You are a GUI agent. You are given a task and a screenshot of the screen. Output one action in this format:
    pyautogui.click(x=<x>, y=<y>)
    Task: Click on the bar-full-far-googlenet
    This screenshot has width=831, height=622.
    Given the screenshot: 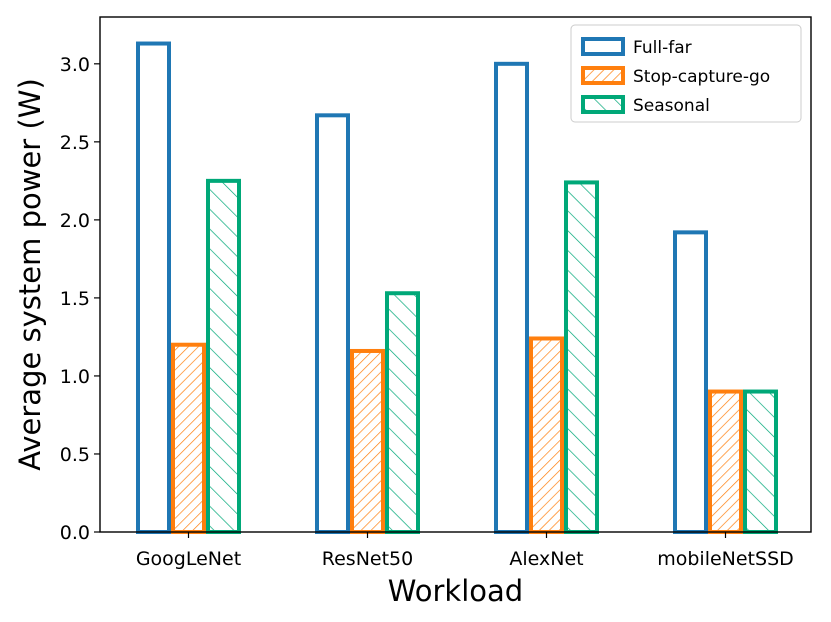 What is the action you would take?
    pyautogui.click(x=153, y=287)
    